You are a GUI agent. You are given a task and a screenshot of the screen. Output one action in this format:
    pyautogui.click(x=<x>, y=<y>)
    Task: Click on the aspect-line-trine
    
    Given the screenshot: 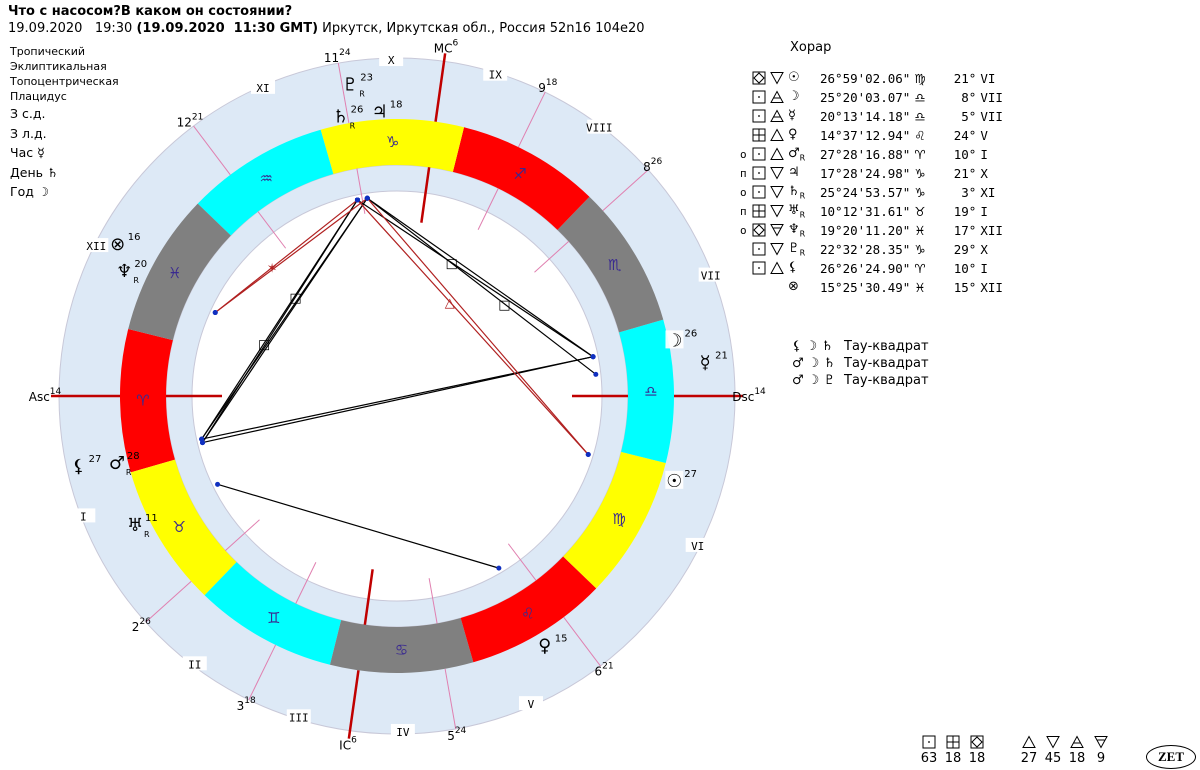 What is the action you would take?
    pyautogui.click(x=477, y=326)
    